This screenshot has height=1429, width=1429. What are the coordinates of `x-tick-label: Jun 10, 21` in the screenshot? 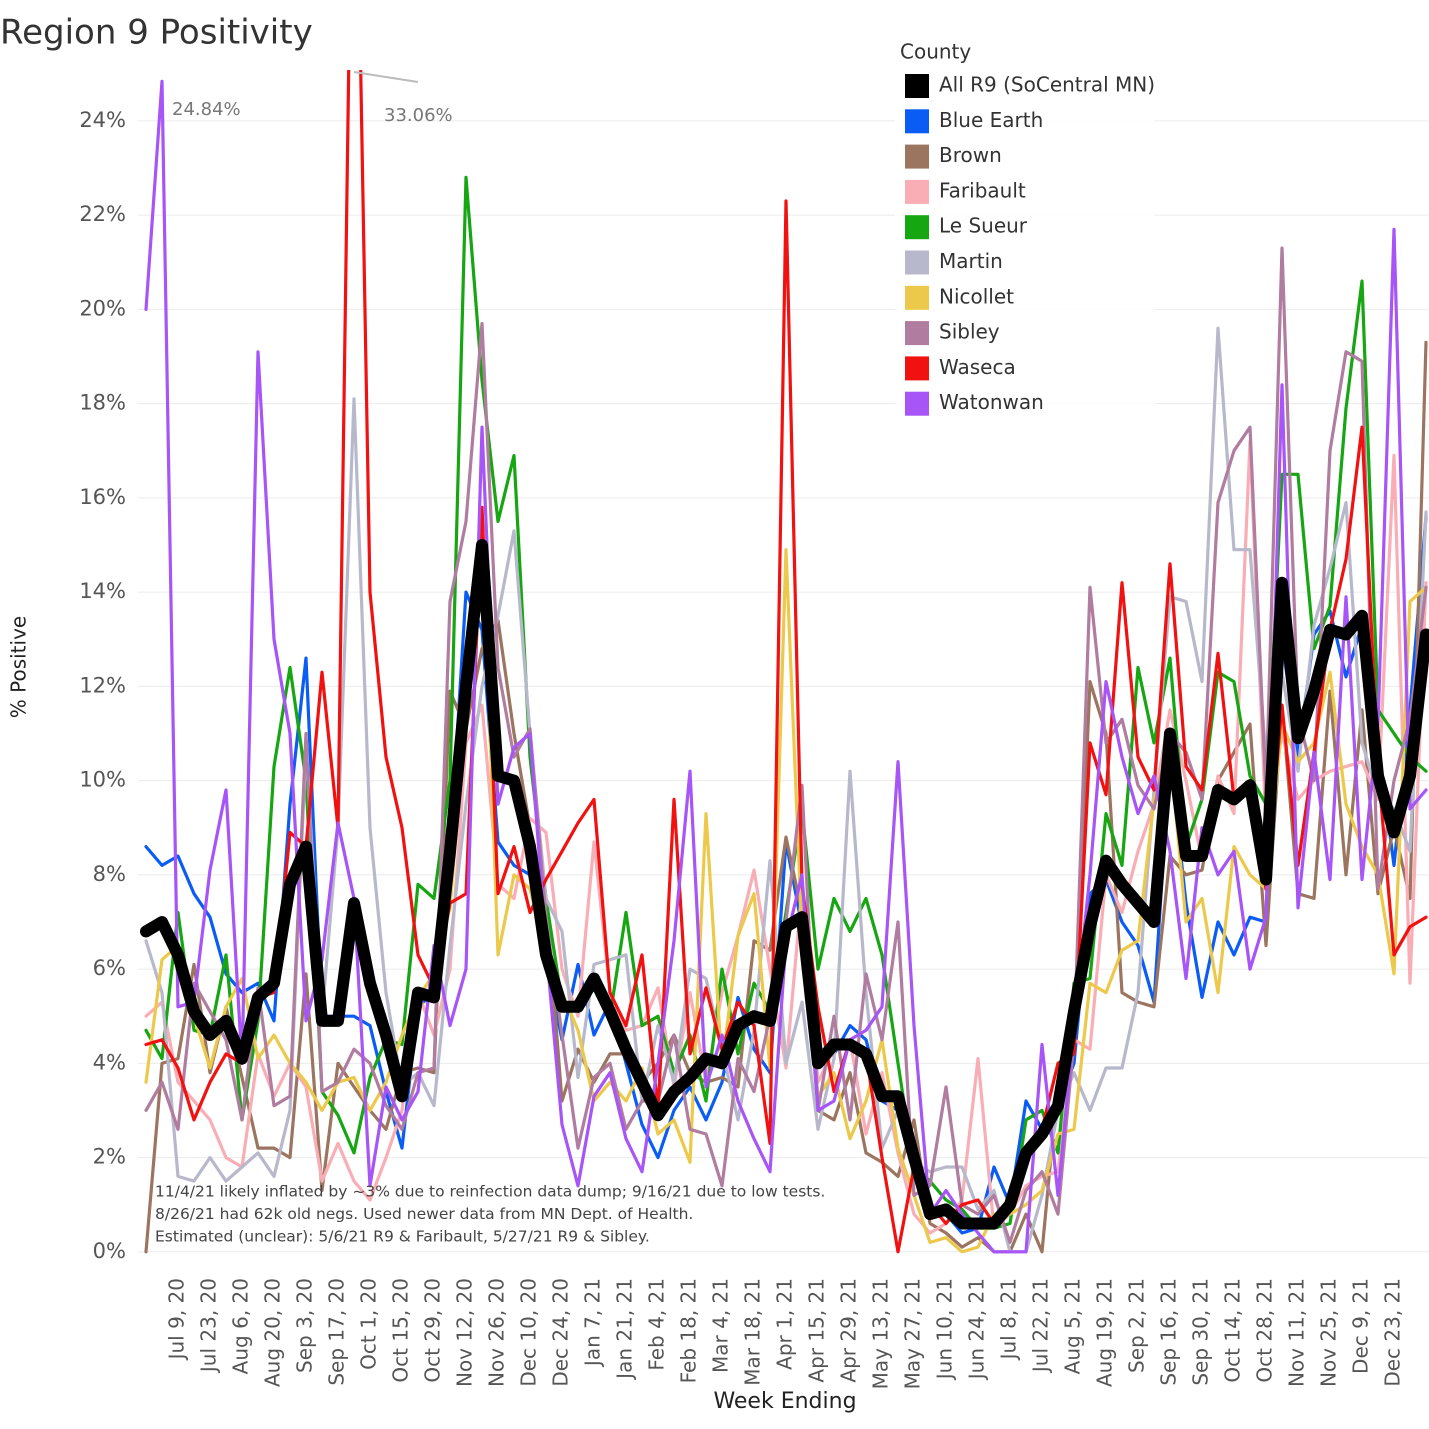 It's located at (945, 1329).